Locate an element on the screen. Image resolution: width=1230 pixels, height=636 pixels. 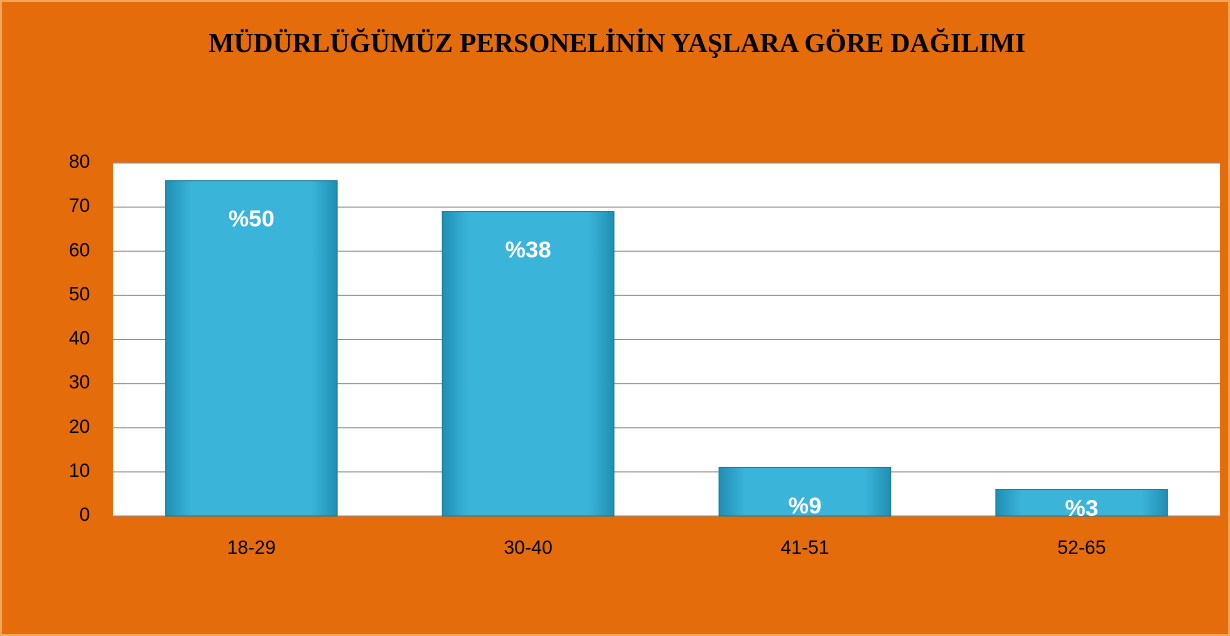
data-label: %3 is located at coordinates (1081, 508).